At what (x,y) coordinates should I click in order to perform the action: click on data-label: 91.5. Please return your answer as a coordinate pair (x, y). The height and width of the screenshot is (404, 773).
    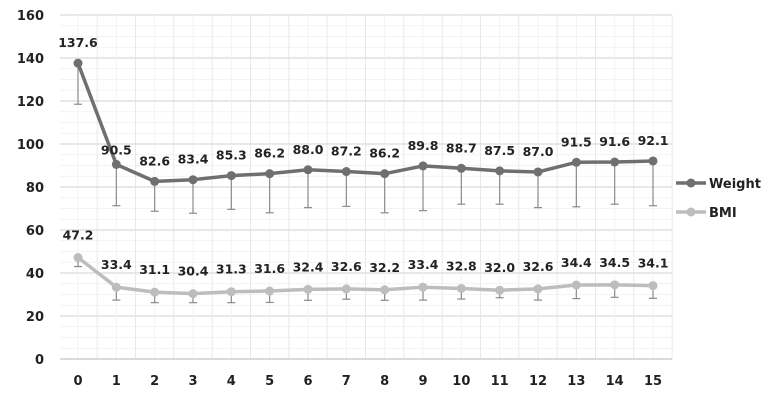
    Looking at the image, I should click on (576, 141).